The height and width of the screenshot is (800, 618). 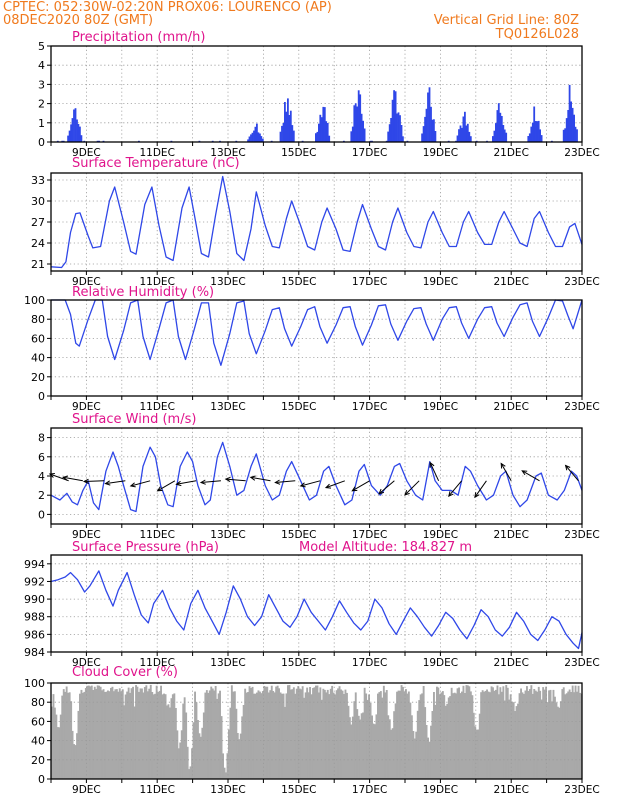 What do you see at coordinates (41, 142) in the screenshot?
I see `precipitation-ytick-label: 0` at bounding box center [41, 142].